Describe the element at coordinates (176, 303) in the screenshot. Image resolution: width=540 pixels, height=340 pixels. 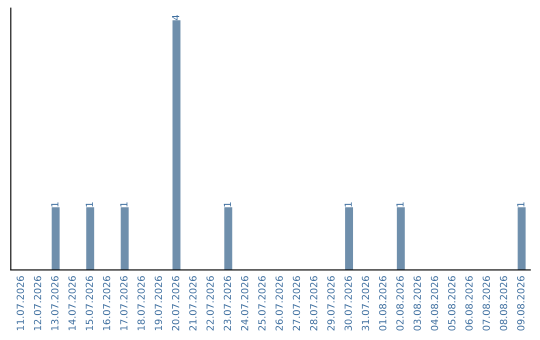
I see `x-tick-label: 20.07.2026` at that location.